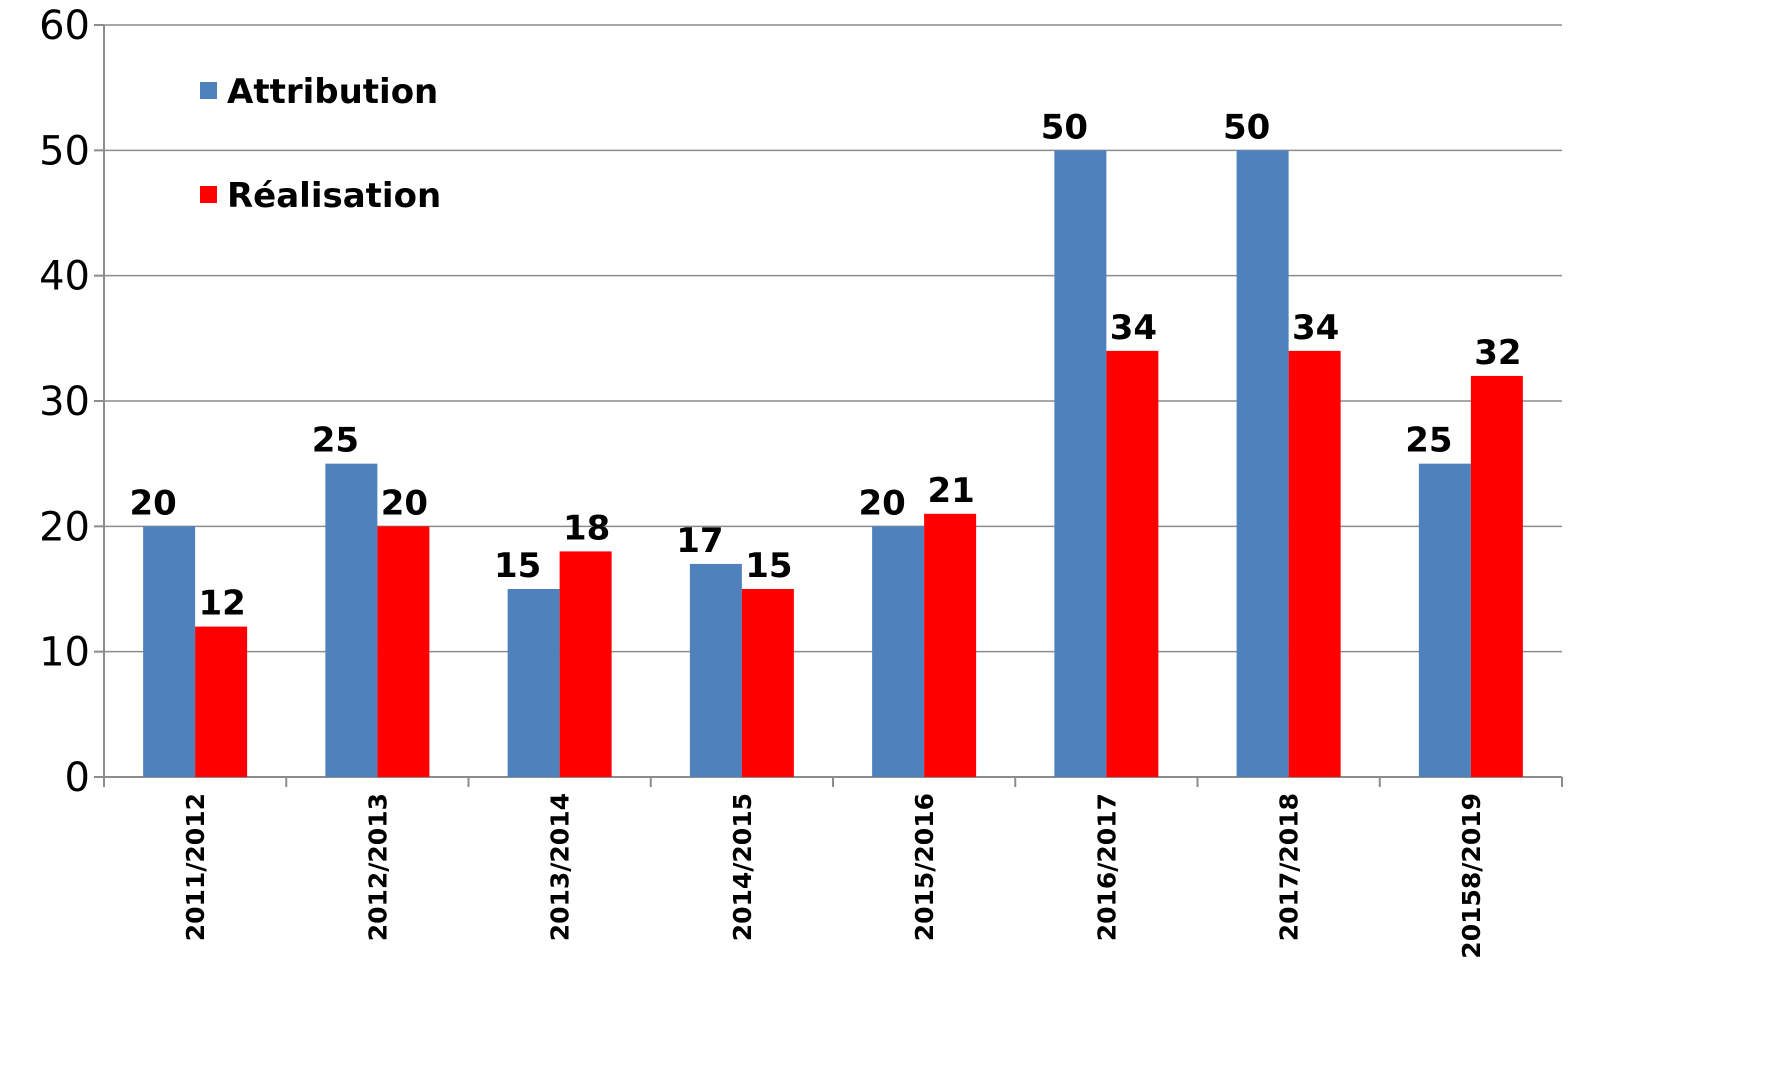 Image resolution: width=1771 pixels, height=1083 pixels. I want to click on y-tick-label: 40, so click(64, 277).